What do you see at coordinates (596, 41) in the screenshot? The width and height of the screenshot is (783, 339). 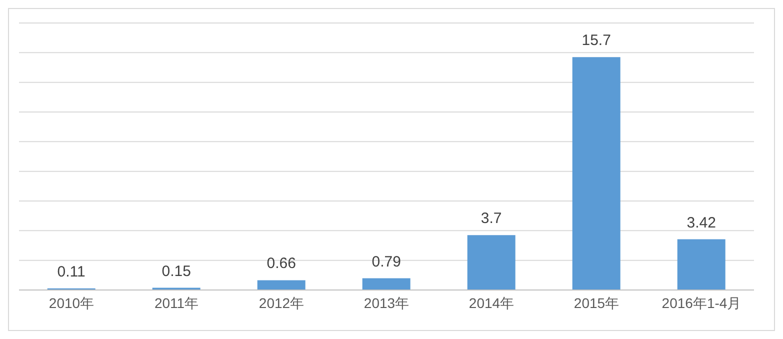 I see `data-label: 15.7` at bounding box center [596, 41].